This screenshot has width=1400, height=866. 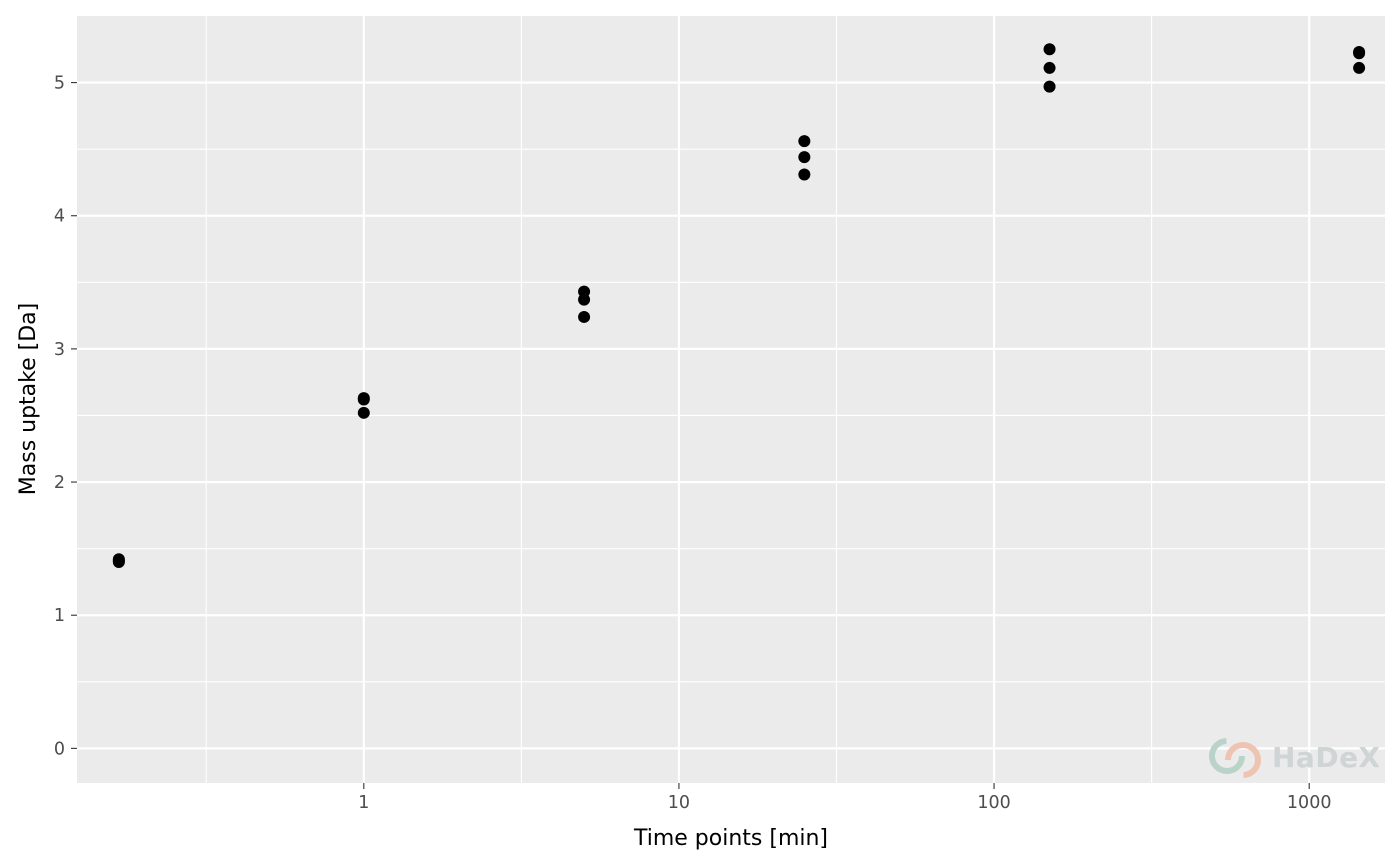 I want to click on y-tick-label: 0, so click(x=59, y=749).